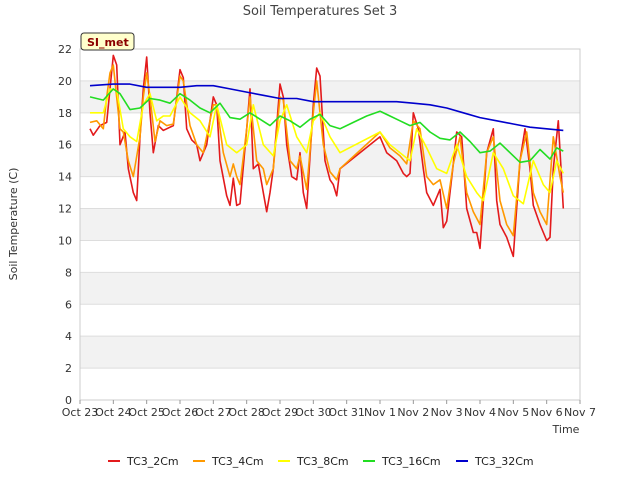 This screenshot has height=480, width=640. Describe the element at coordinates (380, 412) in the screenshot. I see `x-tick-label: Nov 1` at that location.